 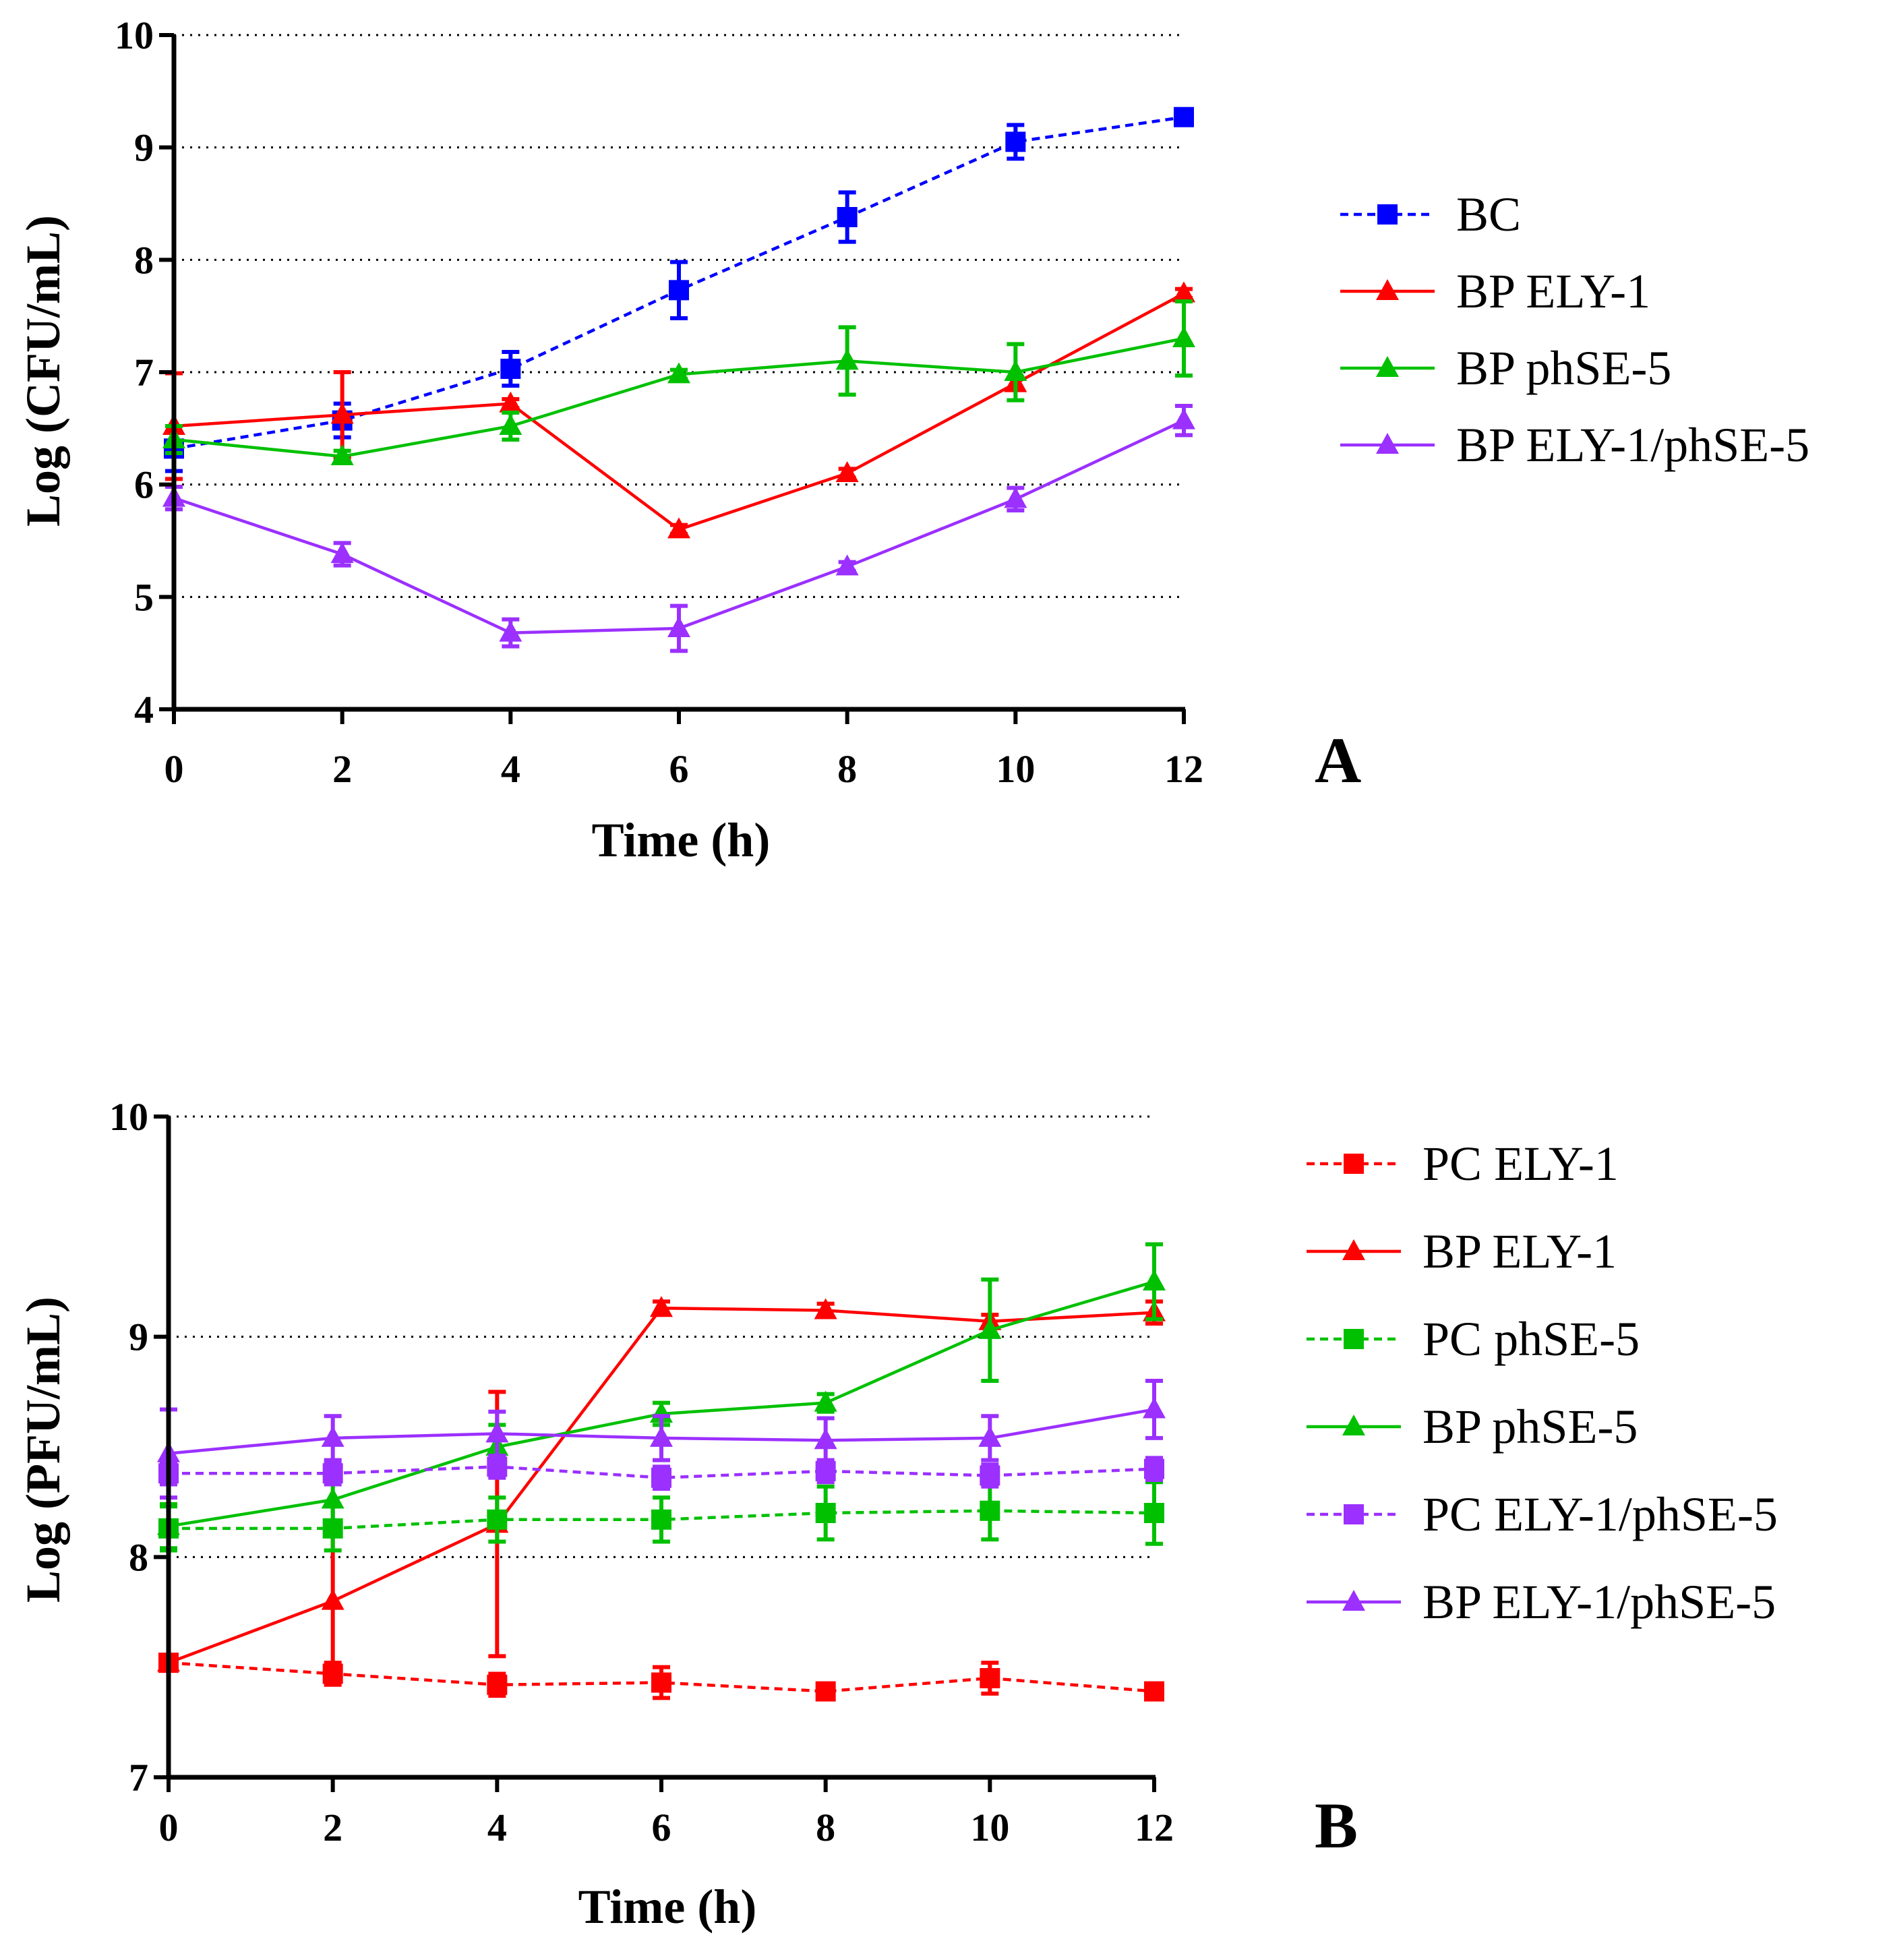 What do you see at coordinates (1338, 760) in the screenshot?
I see `panel-a-label: A` at bounding box center [1338, 760].